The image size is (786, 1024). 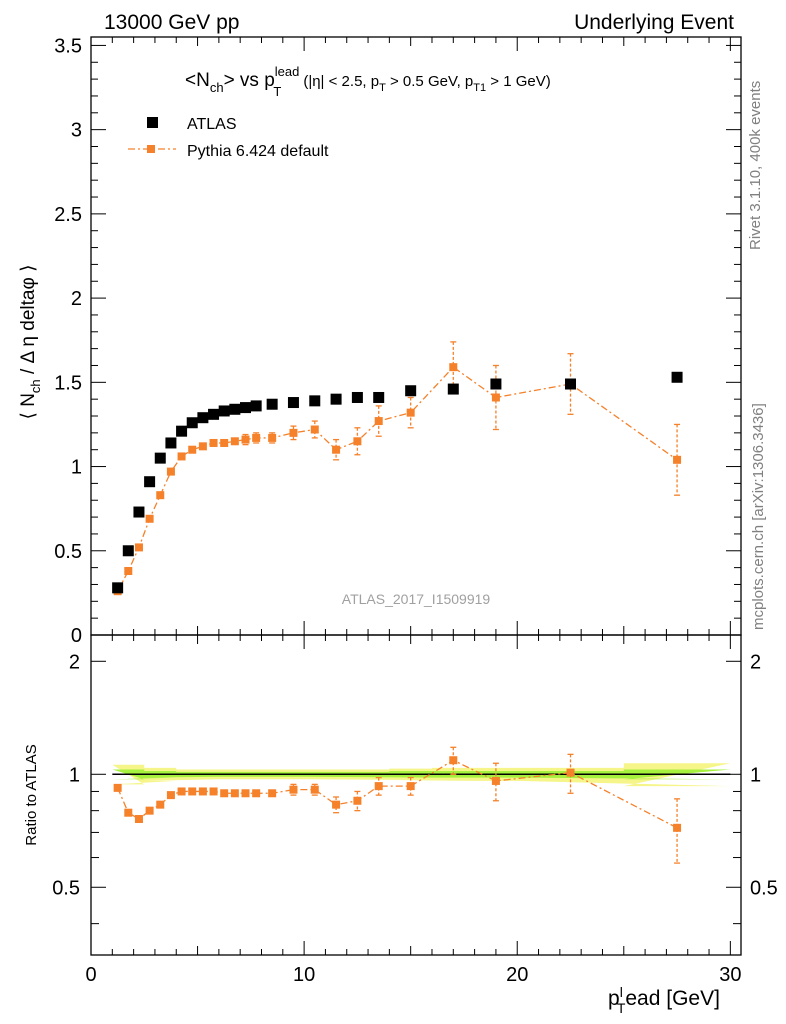 I want to click on x-tick-label: 0, so click(x=90, y=975).